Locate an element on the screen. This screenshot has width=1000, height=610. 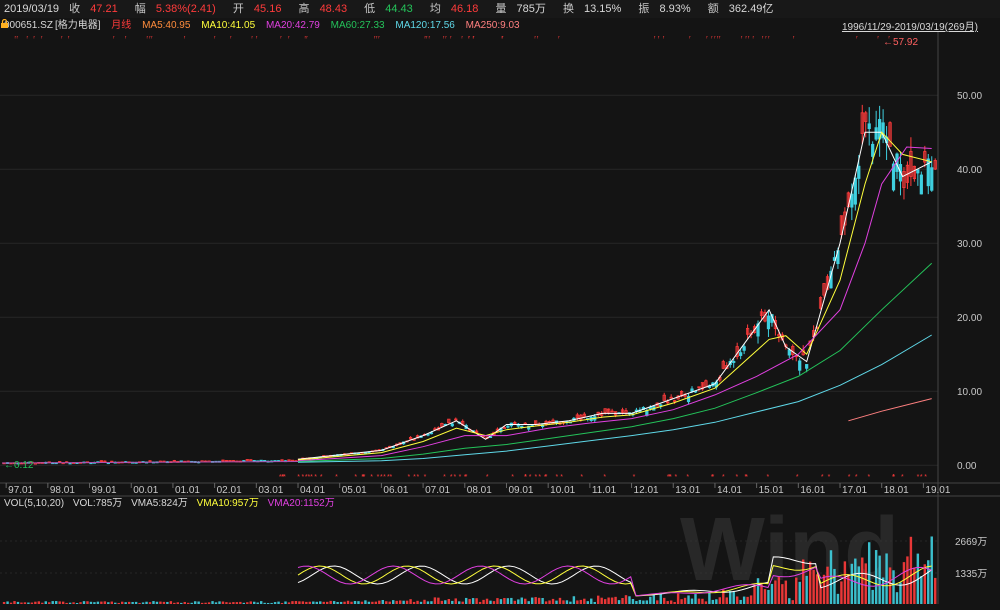
date-range-link: 1996/11/29-2019/03/19(269月) is located at coordinates (909, 27).